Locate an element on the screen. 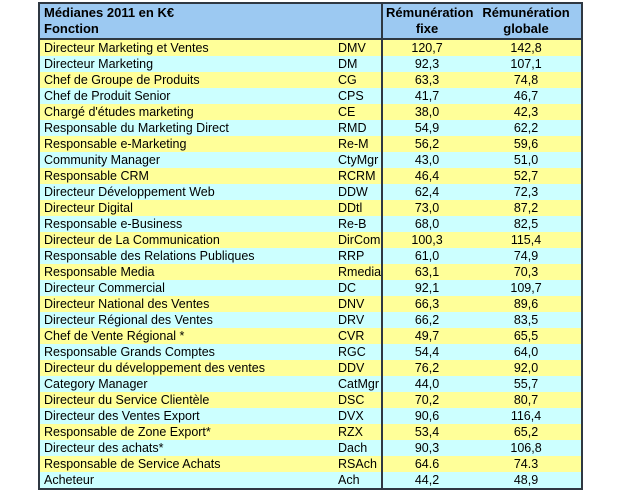 The image size is (620, 490). cell-remuneration-fixe: 41,7 is located at coordinates (426, 96).